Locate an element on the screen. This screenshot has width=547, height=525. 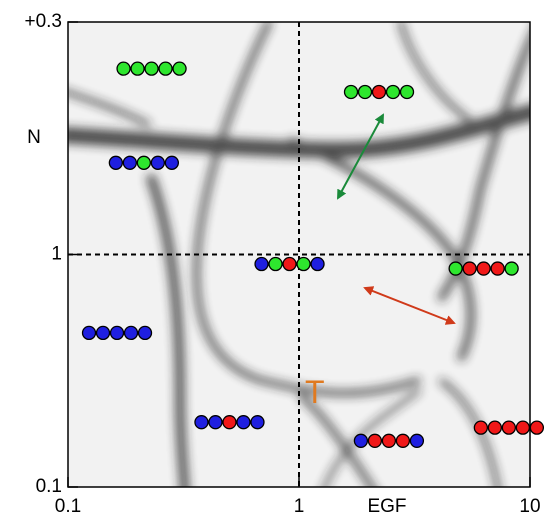
x-axis-label: EGF is located at coordinates (386, 506).